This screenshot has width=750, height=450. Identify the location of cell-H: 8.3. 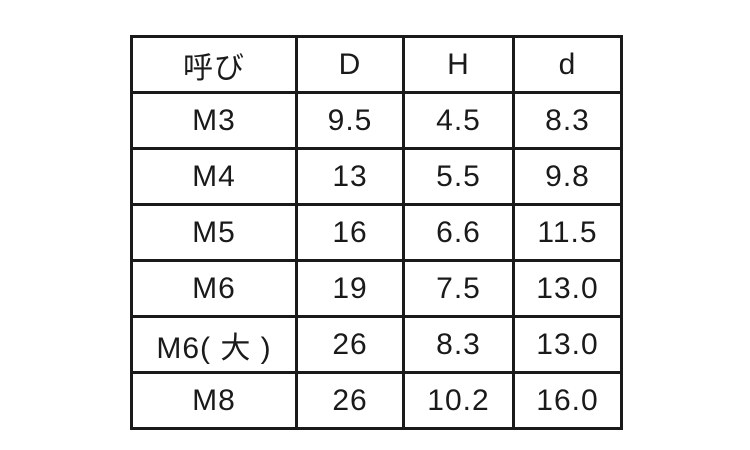
(458, 344).